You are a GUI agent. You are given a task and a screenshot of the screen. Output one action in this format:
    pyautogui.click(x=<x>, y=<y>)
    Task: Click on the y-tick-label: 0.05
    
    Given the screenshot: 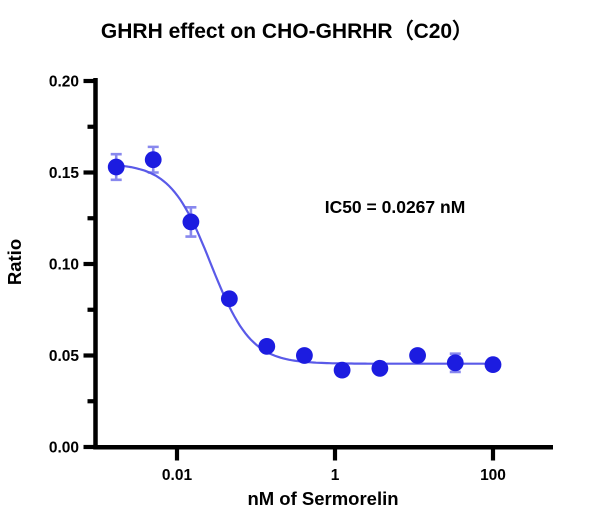 What is the action you would take?
    pyautogui.click(x=64, y=356)
    